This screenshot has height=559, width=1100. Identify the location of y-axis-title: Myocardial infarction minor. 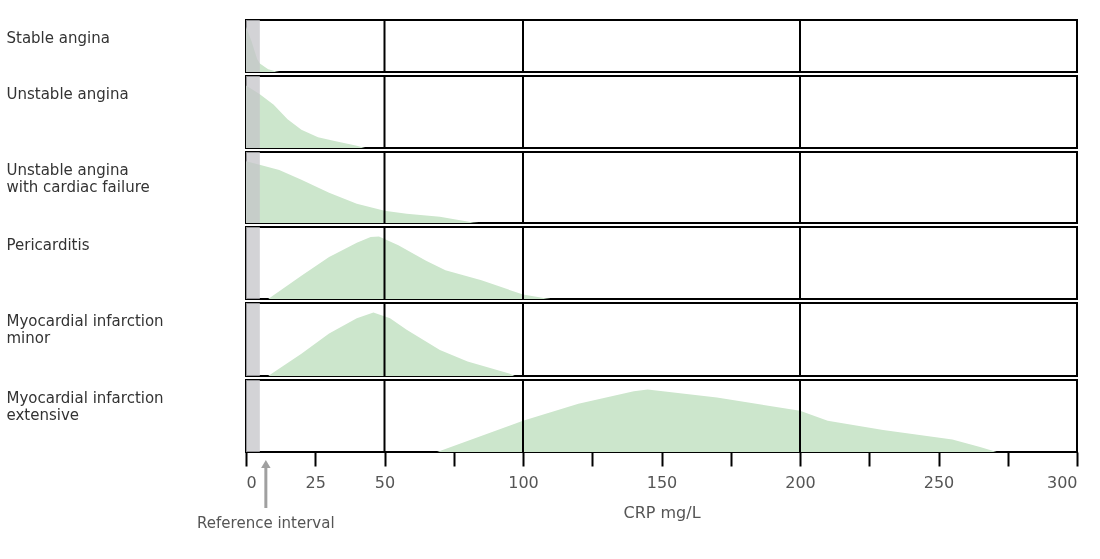
(85, 329).